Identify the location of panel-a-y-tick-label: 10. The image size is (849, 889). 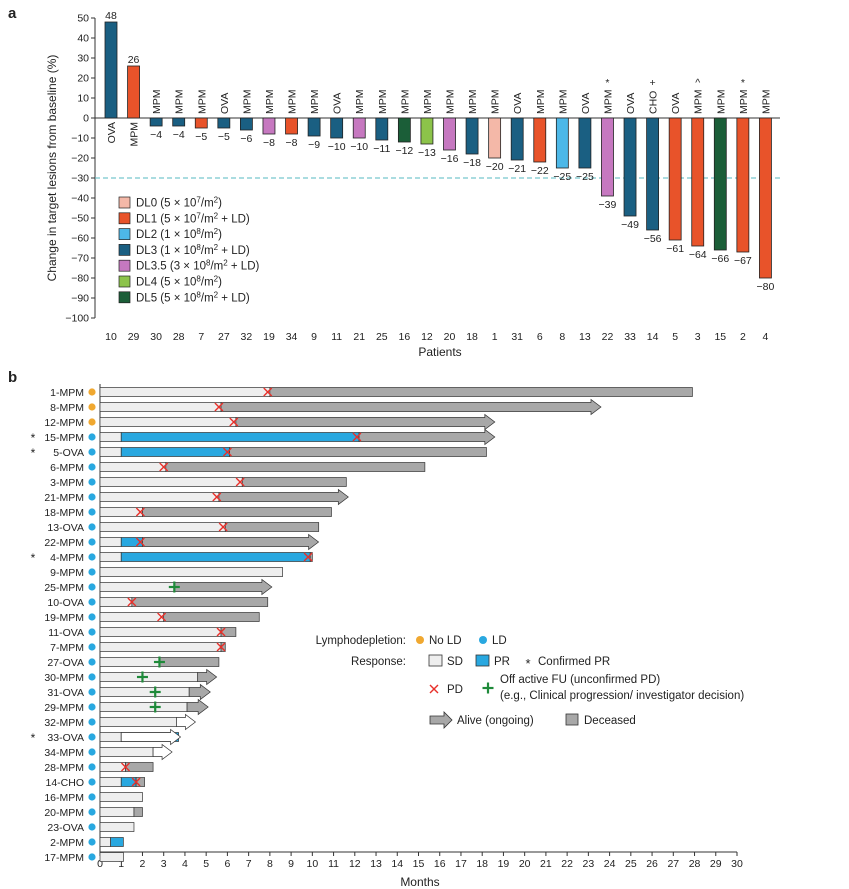
(83, 99).